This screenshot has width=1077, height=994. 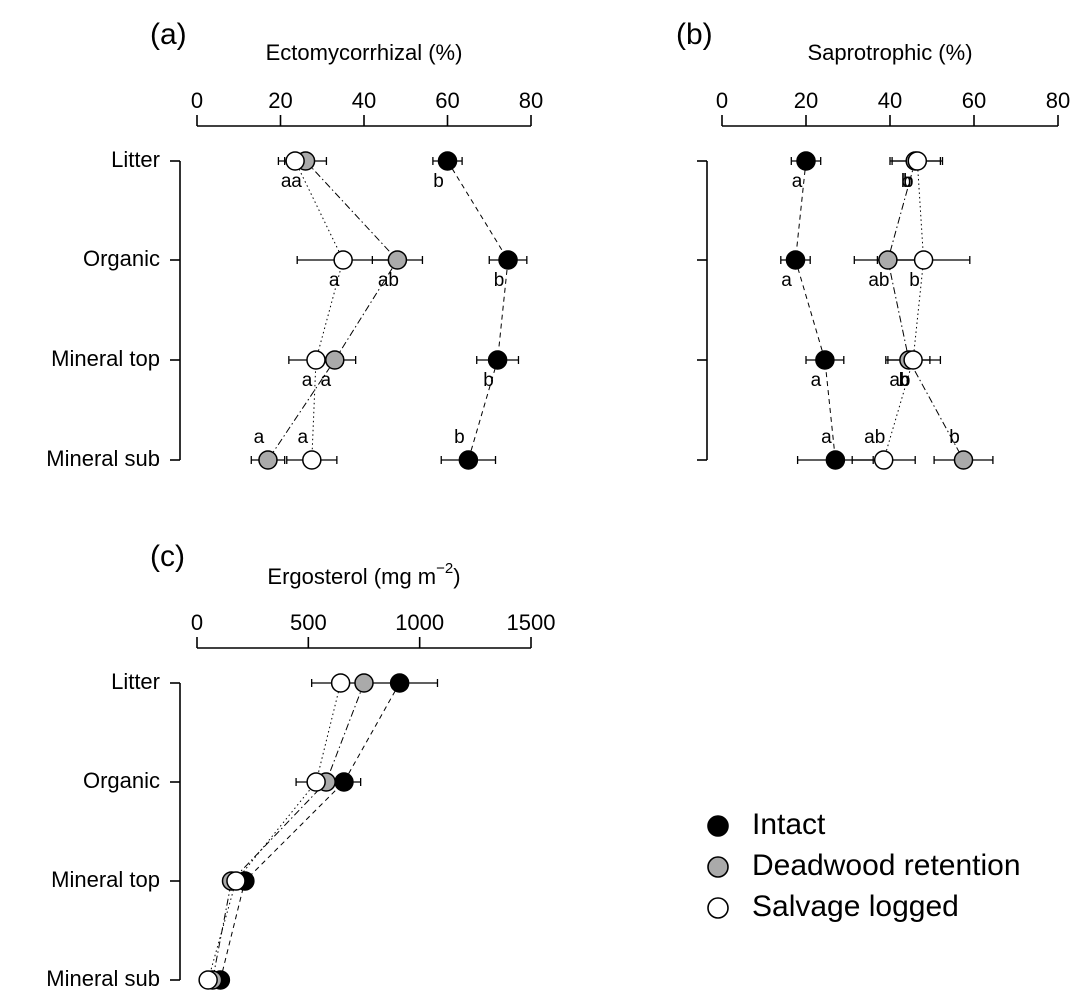 I want to click on panel-label: (c), so click(x=167, y=556).